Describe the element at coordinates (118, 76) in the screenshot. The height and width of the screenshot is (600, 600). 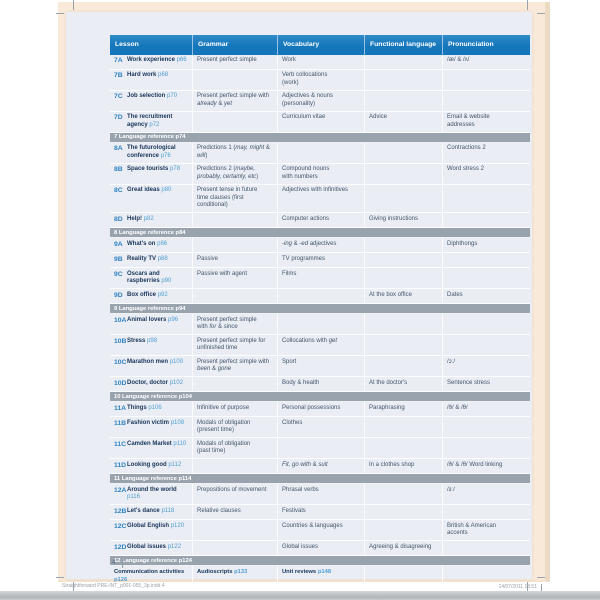
I see `lesson-code: 7B` at that location.